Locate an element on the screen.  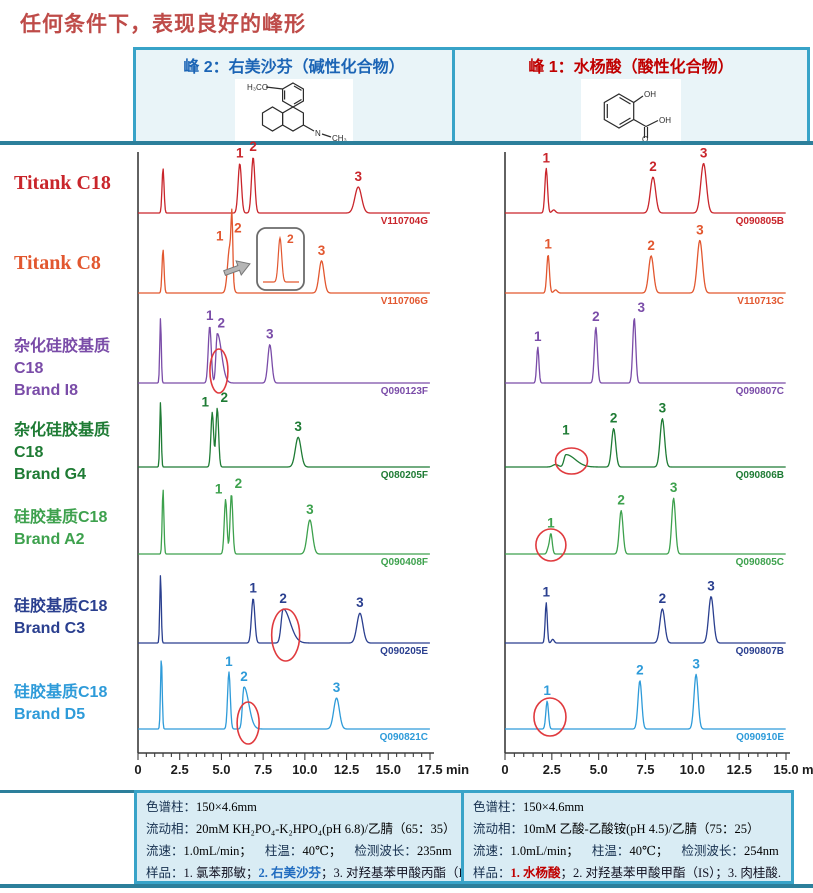
page-title: 任何条件下，表现良好的峰形 is located at coordinates (163, 24).